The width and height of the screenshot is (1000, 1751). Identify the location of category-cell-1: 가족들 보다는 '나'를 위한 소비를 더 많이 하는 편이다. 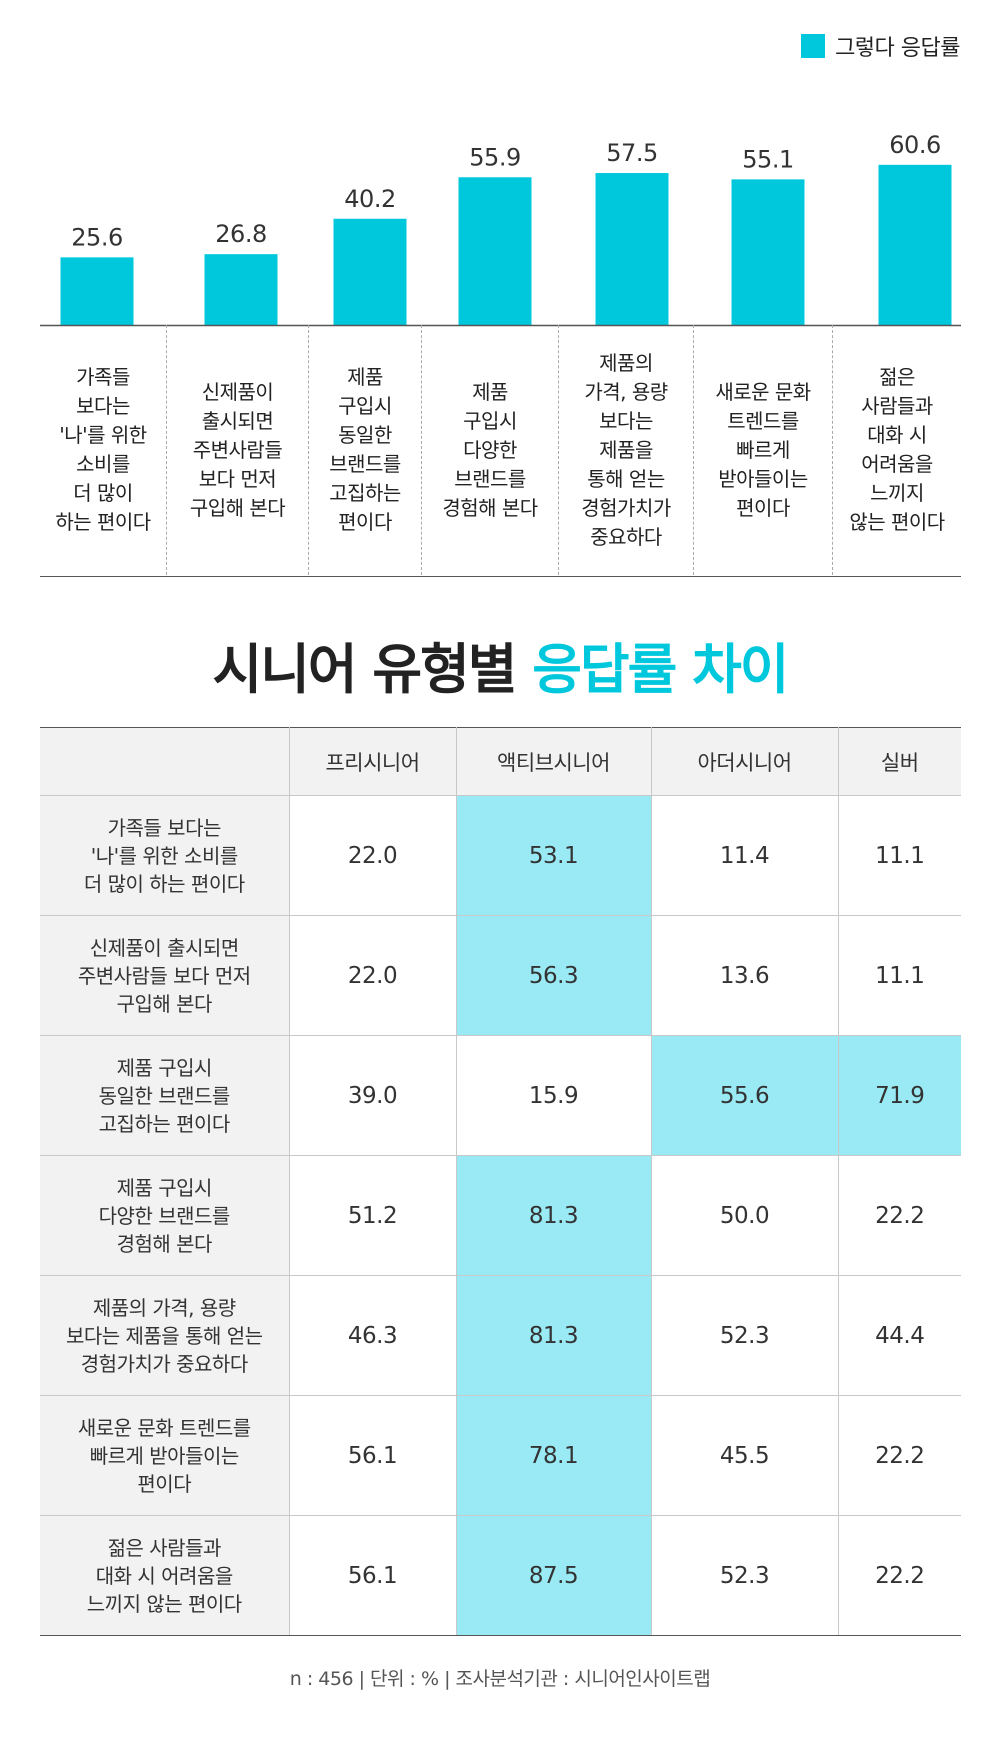
(103, 450).